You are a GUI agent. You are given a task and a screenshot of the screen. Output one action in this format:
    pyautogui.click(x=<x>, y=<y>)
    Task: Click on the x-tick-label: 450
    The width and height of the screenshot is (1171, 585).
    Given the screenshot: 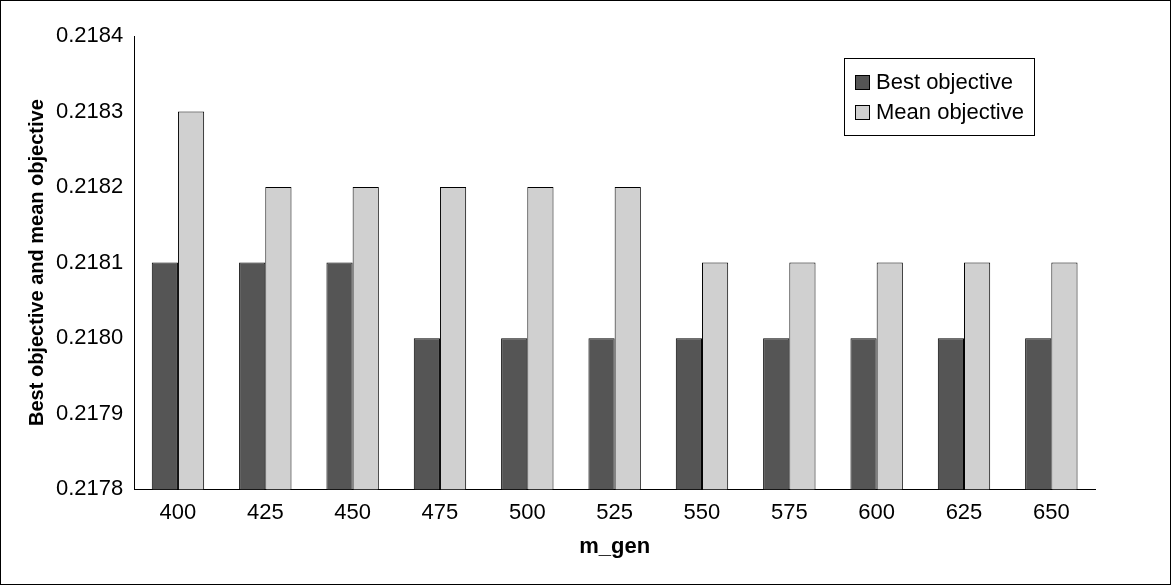 What is the action you would take?
    pyautogui.click(x=352, y=512)
    